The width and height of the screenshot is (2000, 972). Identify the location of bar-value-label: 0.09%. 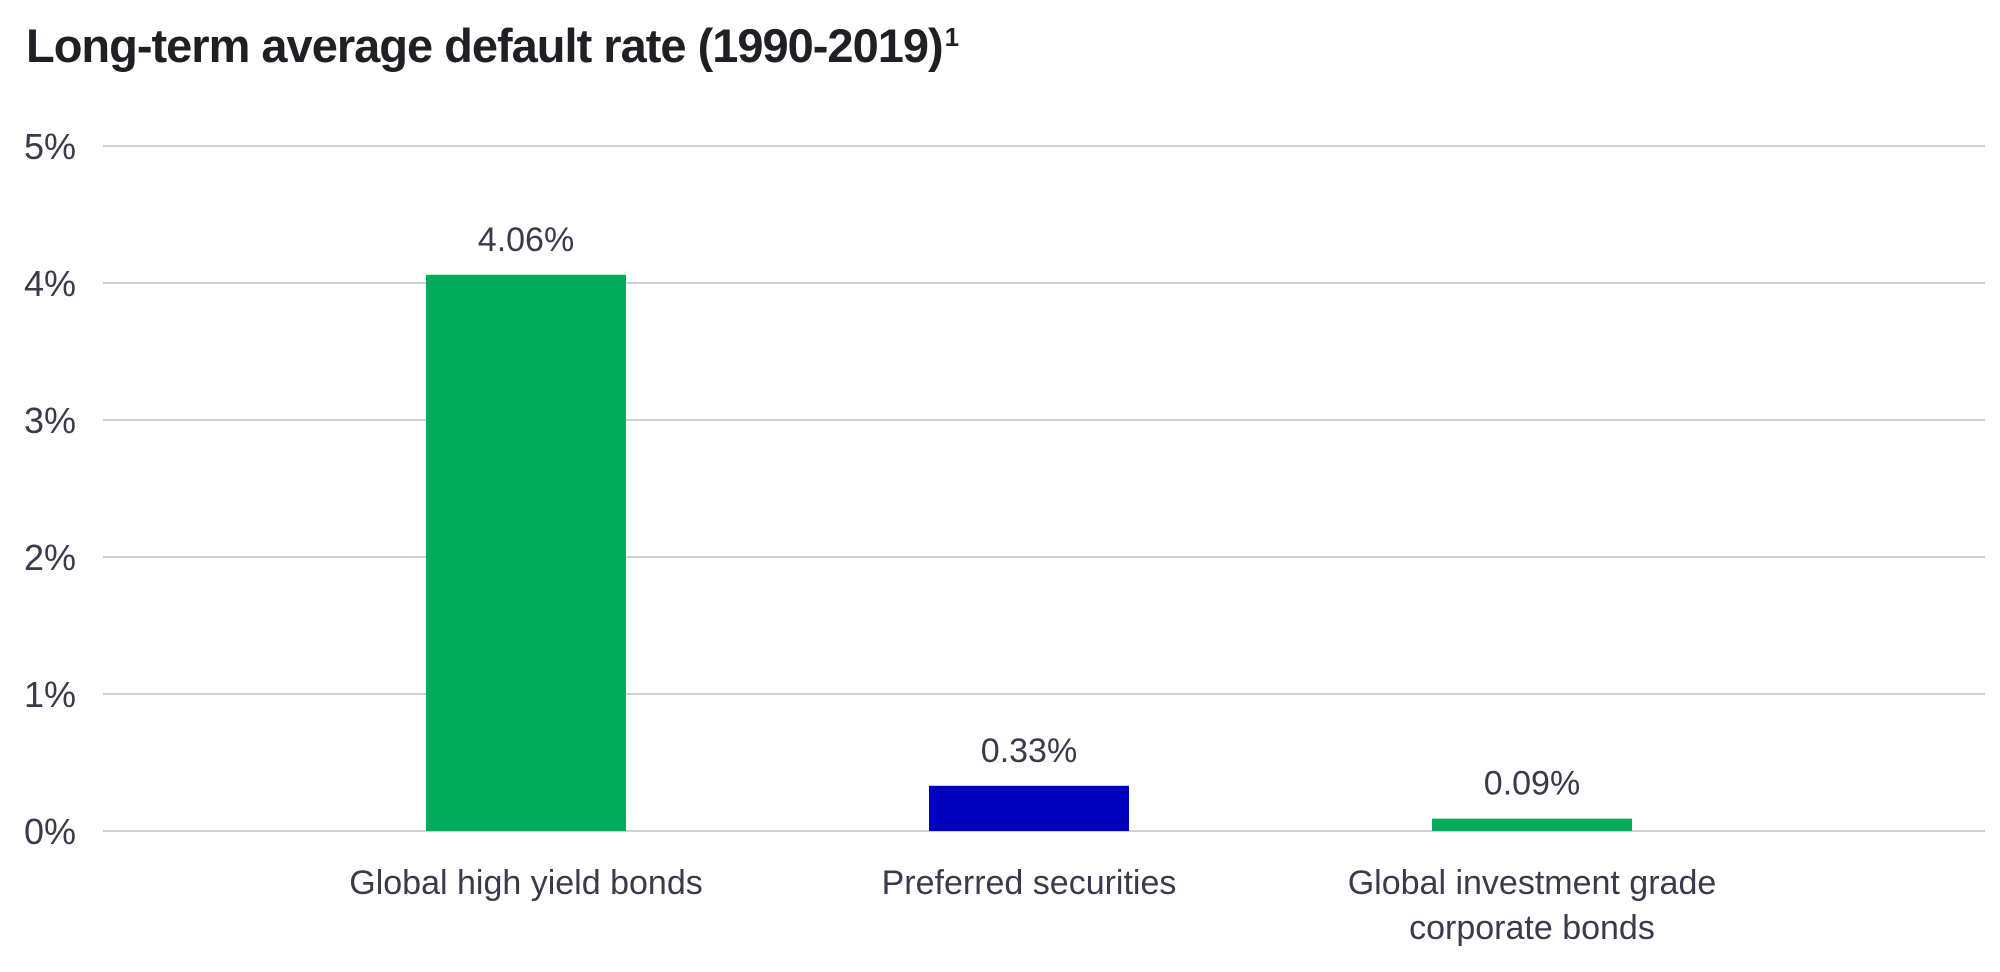
(1532, 784).